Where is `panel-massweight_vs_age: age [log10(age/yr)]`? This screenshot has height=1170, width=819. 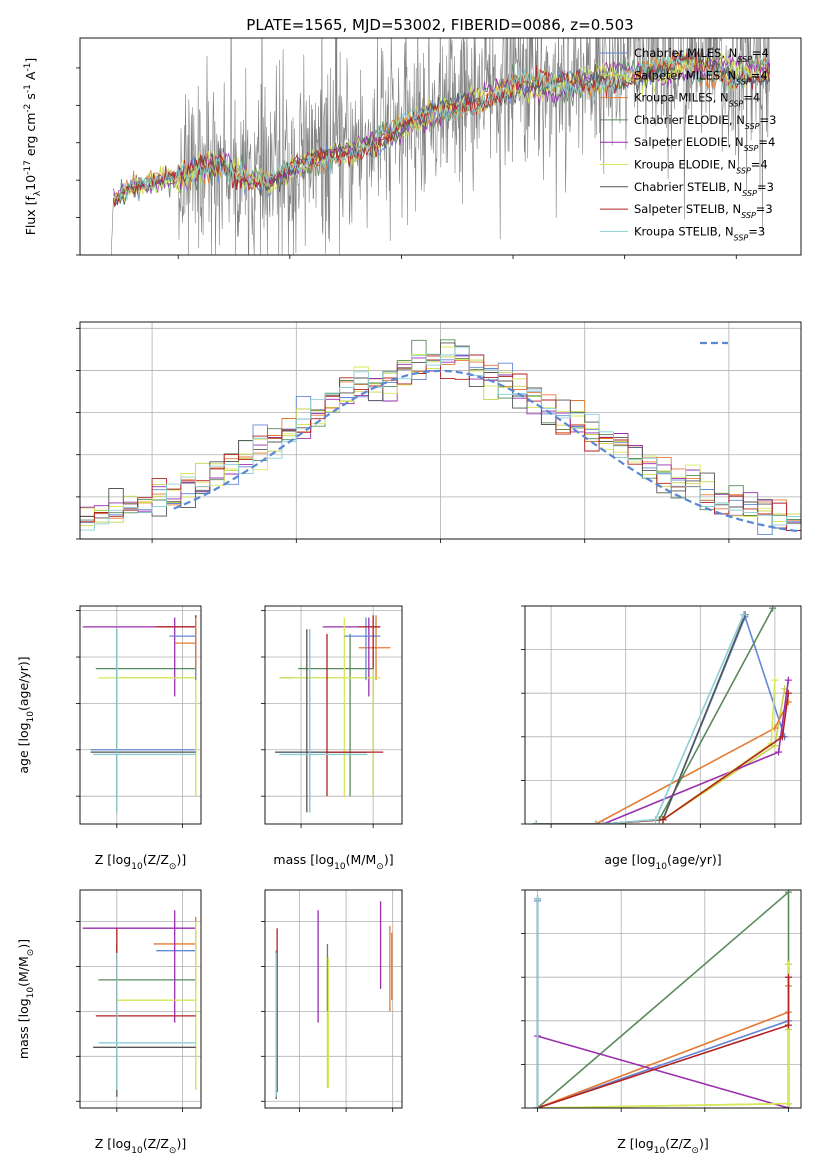
panel-massweight_vs_age: age [log10(age/yr)] is located at coordinates (661, 738).